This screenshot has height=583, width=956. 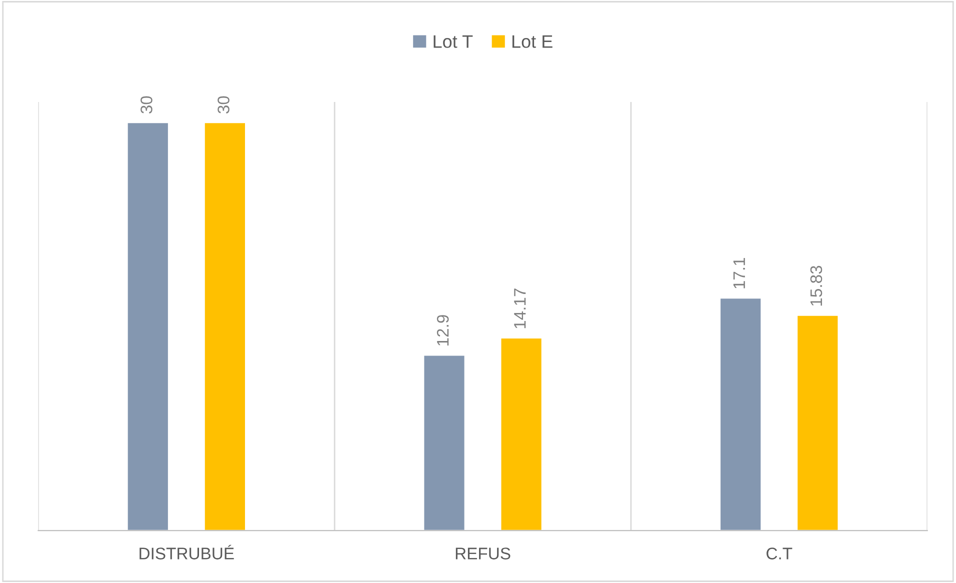 What do you see at coordinates (532, 41) in the screenshot?
I see `legend-label: Lot E` at bounding box center [532, 41].